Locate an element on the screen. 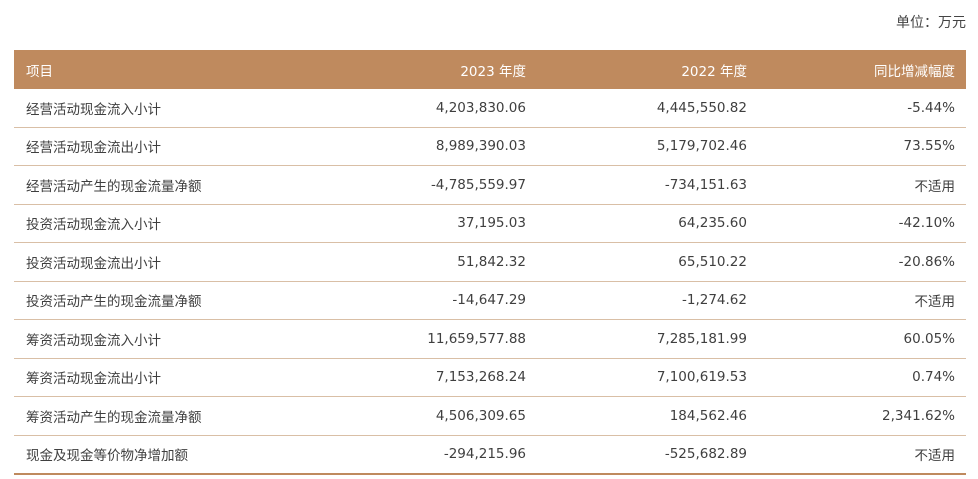 The height and width of the screenshot is (479, 978). value-2022: 7,285,181.99 is located at coordinates (636, 339).